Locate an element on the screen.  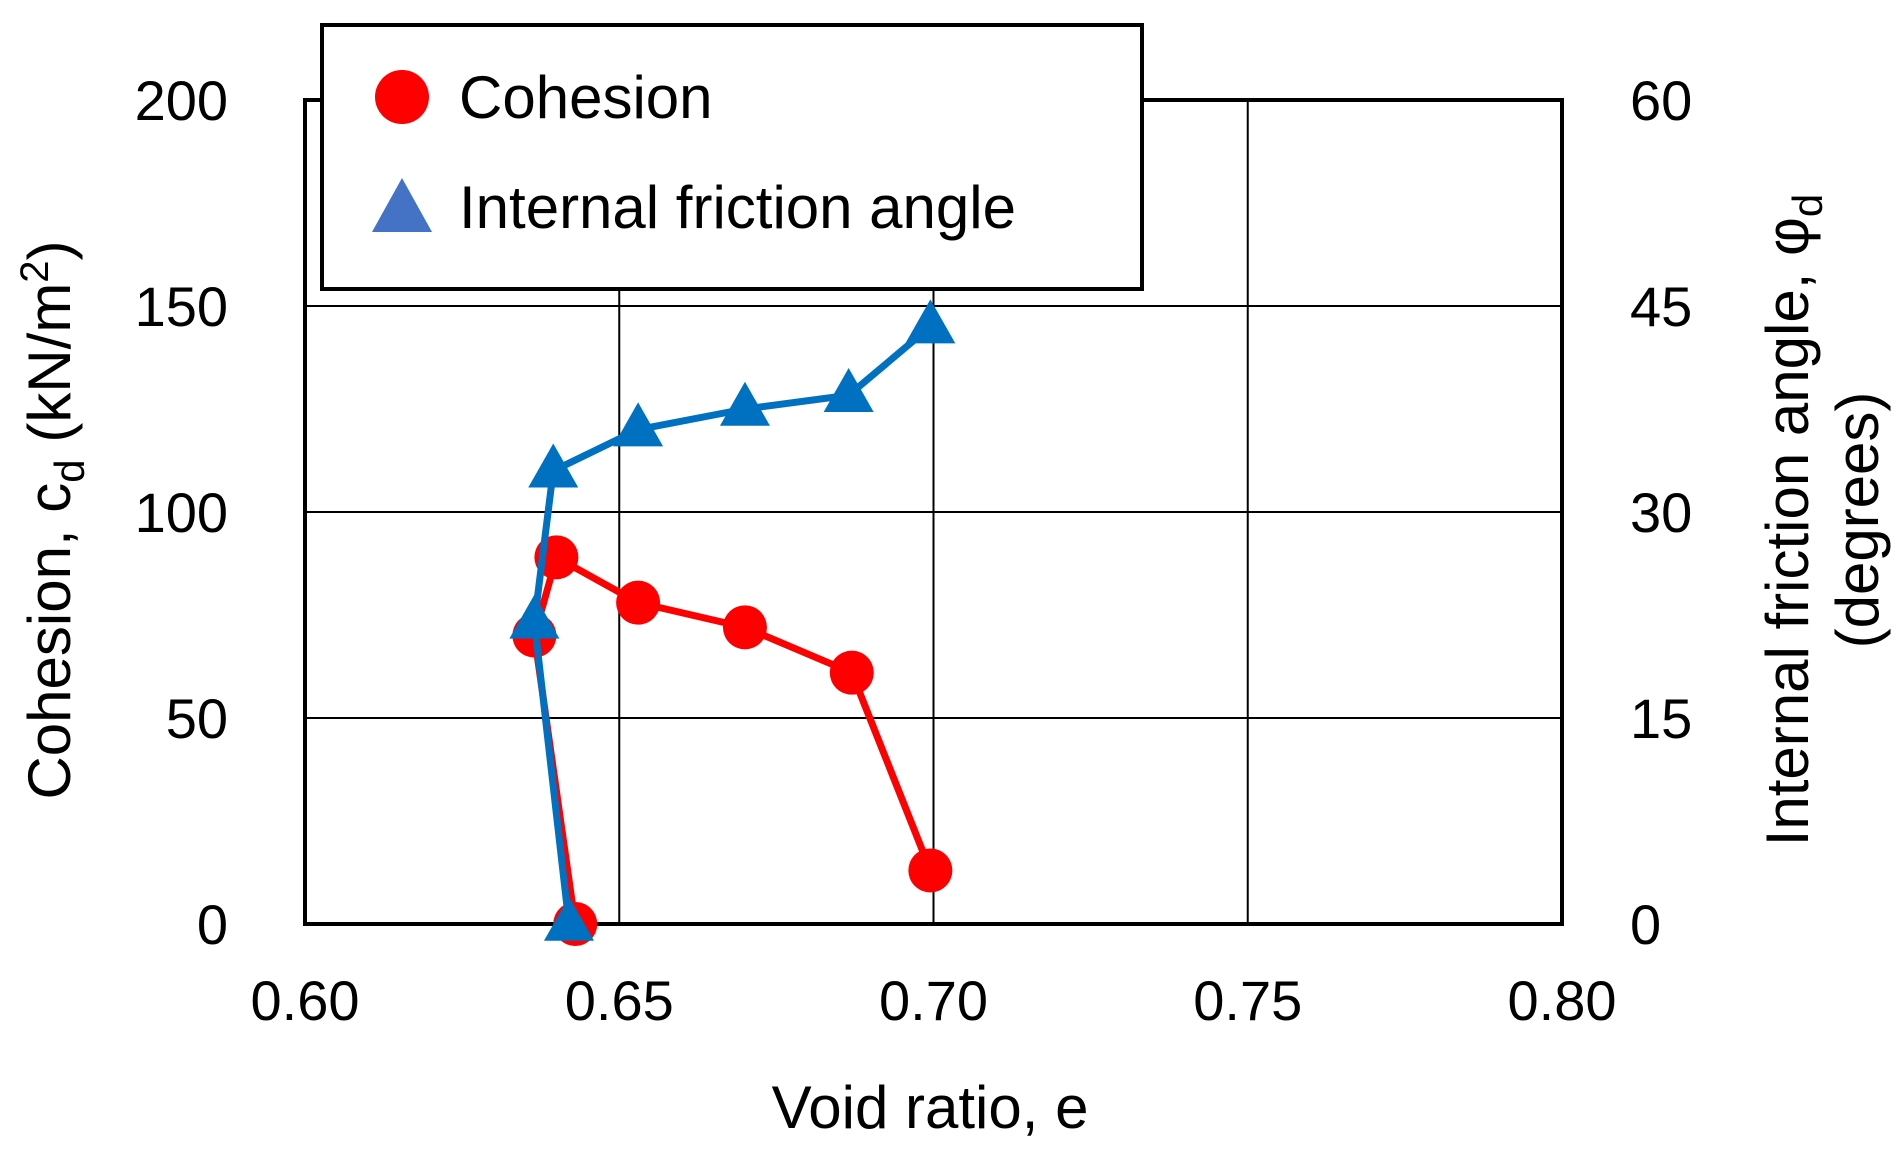
x-tick-label: 0.60 is located at coordinates (305, 1000).